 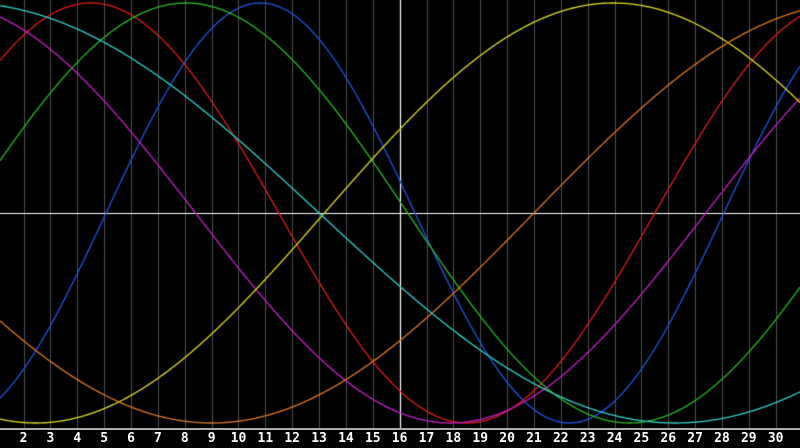 What do you see at coordinates (614, 438) in the screenshot?
I see `x-tick-label: 24` at bounding box center [614, 438].